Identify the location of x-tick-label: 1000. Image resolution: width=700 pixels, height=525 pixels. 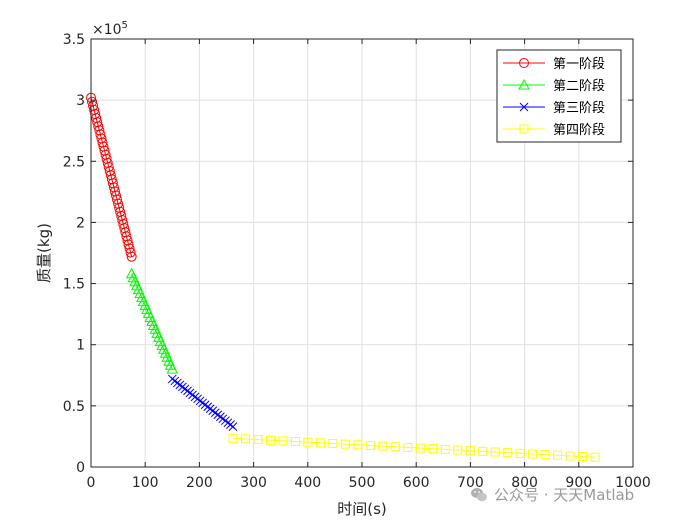
(633, 483).